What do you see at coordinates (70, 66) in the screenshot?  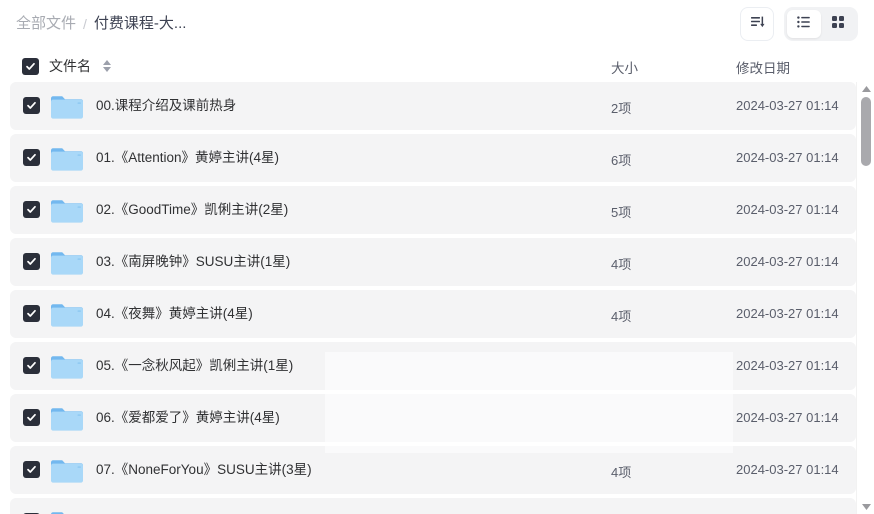 I see `column-header-name: 文件名` at bounding box center [70, 66].